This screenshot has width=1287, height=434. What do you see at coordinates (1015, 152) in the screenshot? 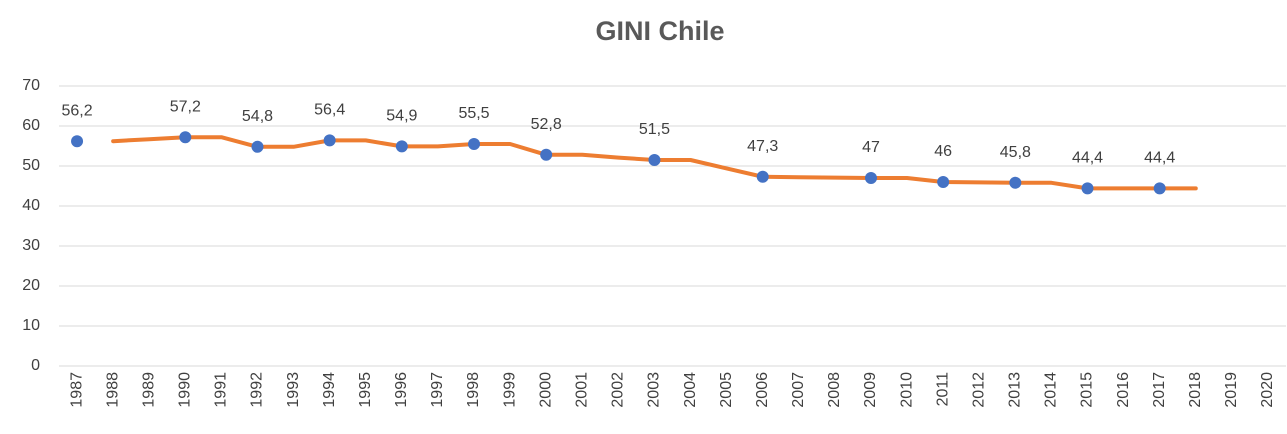
I see `data-label: 45,8` at bounding box center [1015, 152].